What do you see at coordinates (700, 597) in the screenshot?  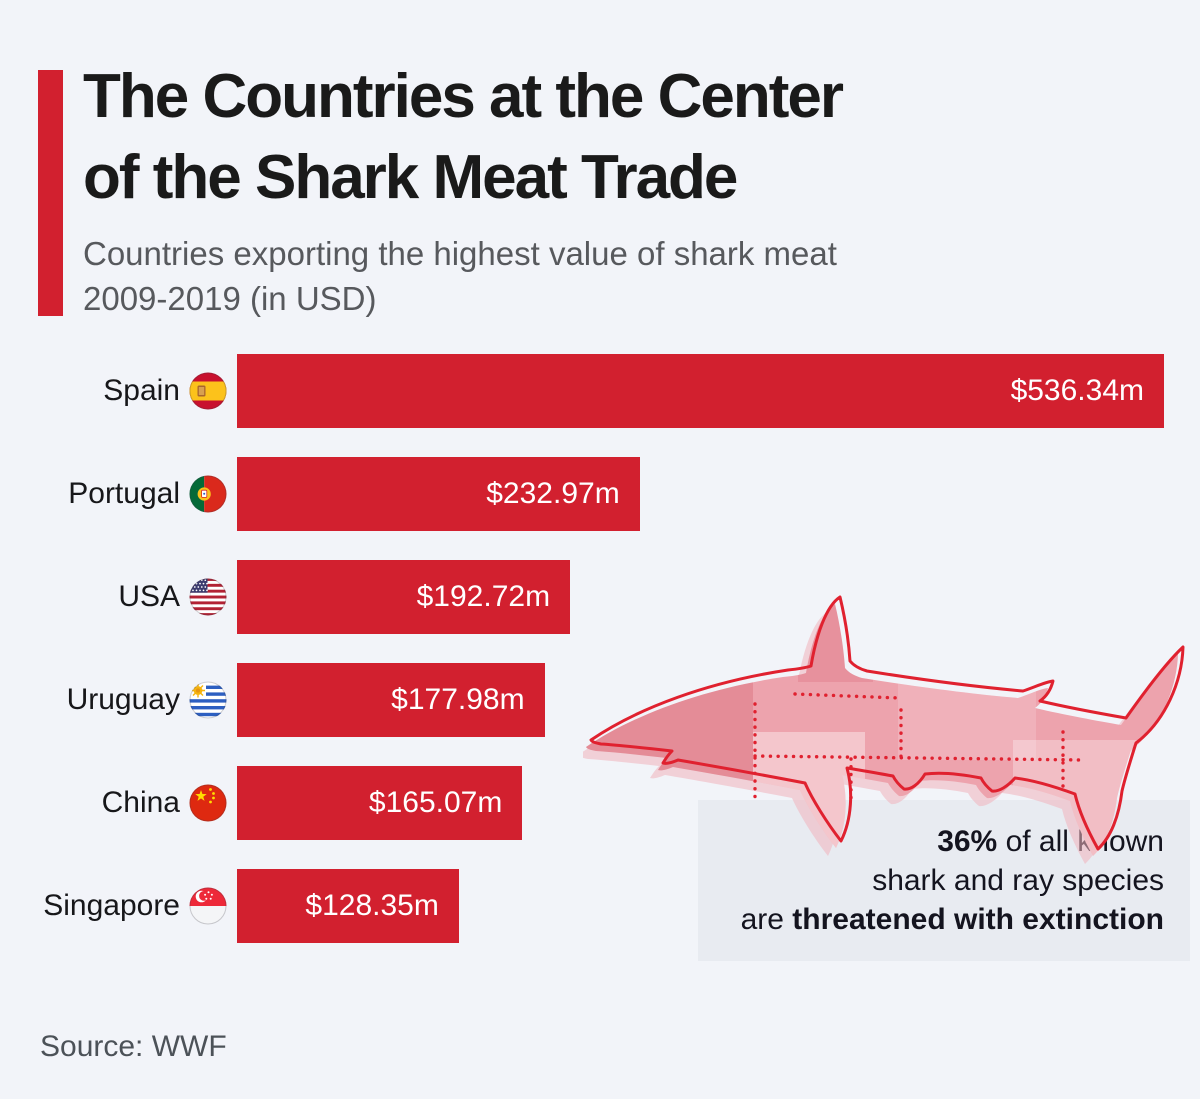 I see `bar-track: $192.72m` at bounding box center [700, 597].